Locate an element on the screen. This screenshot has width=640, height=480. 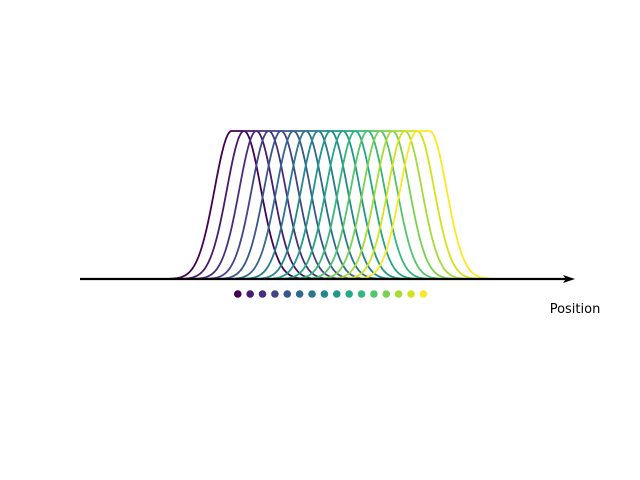
center-markers-group is located at coordinates (330, 294).